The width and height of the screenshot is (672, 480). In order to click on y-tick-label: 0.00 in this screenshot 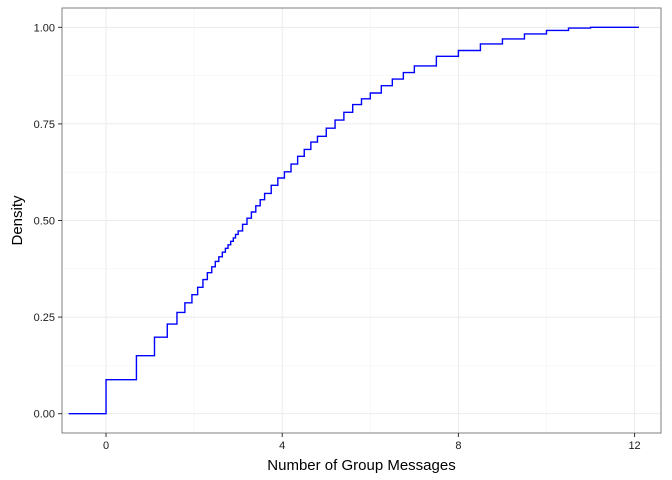, I will do `click(44, 415)`.